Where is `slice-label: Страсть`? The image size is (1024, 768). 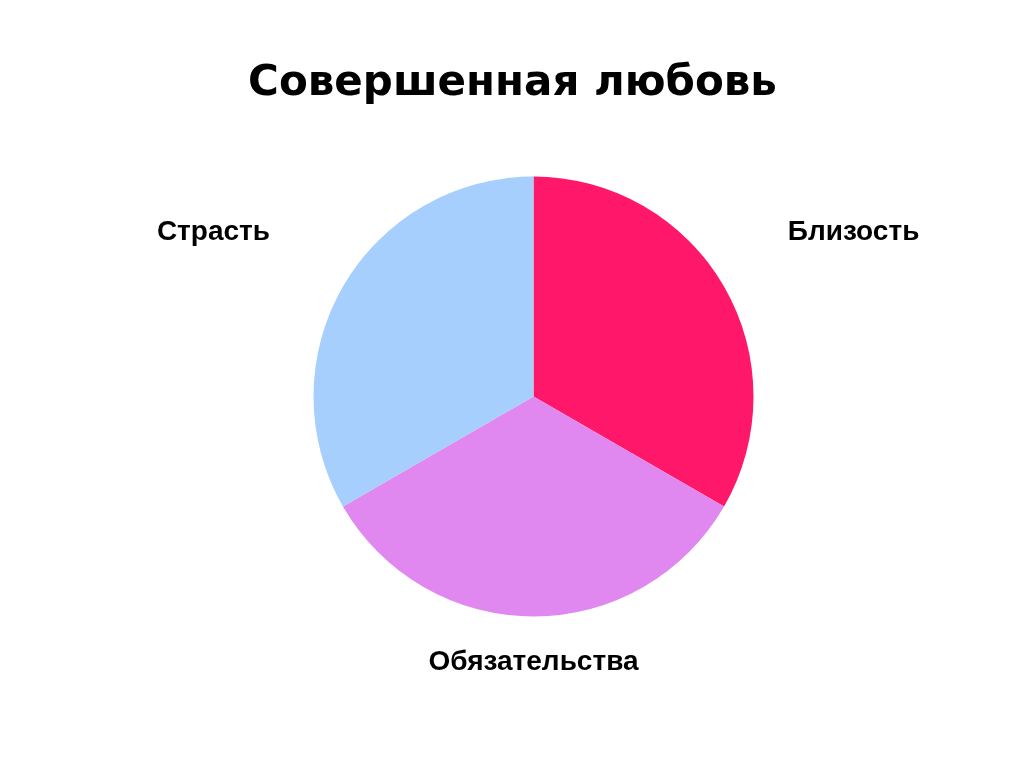 slice-label: Страсть is located at coordinates (213, 230).